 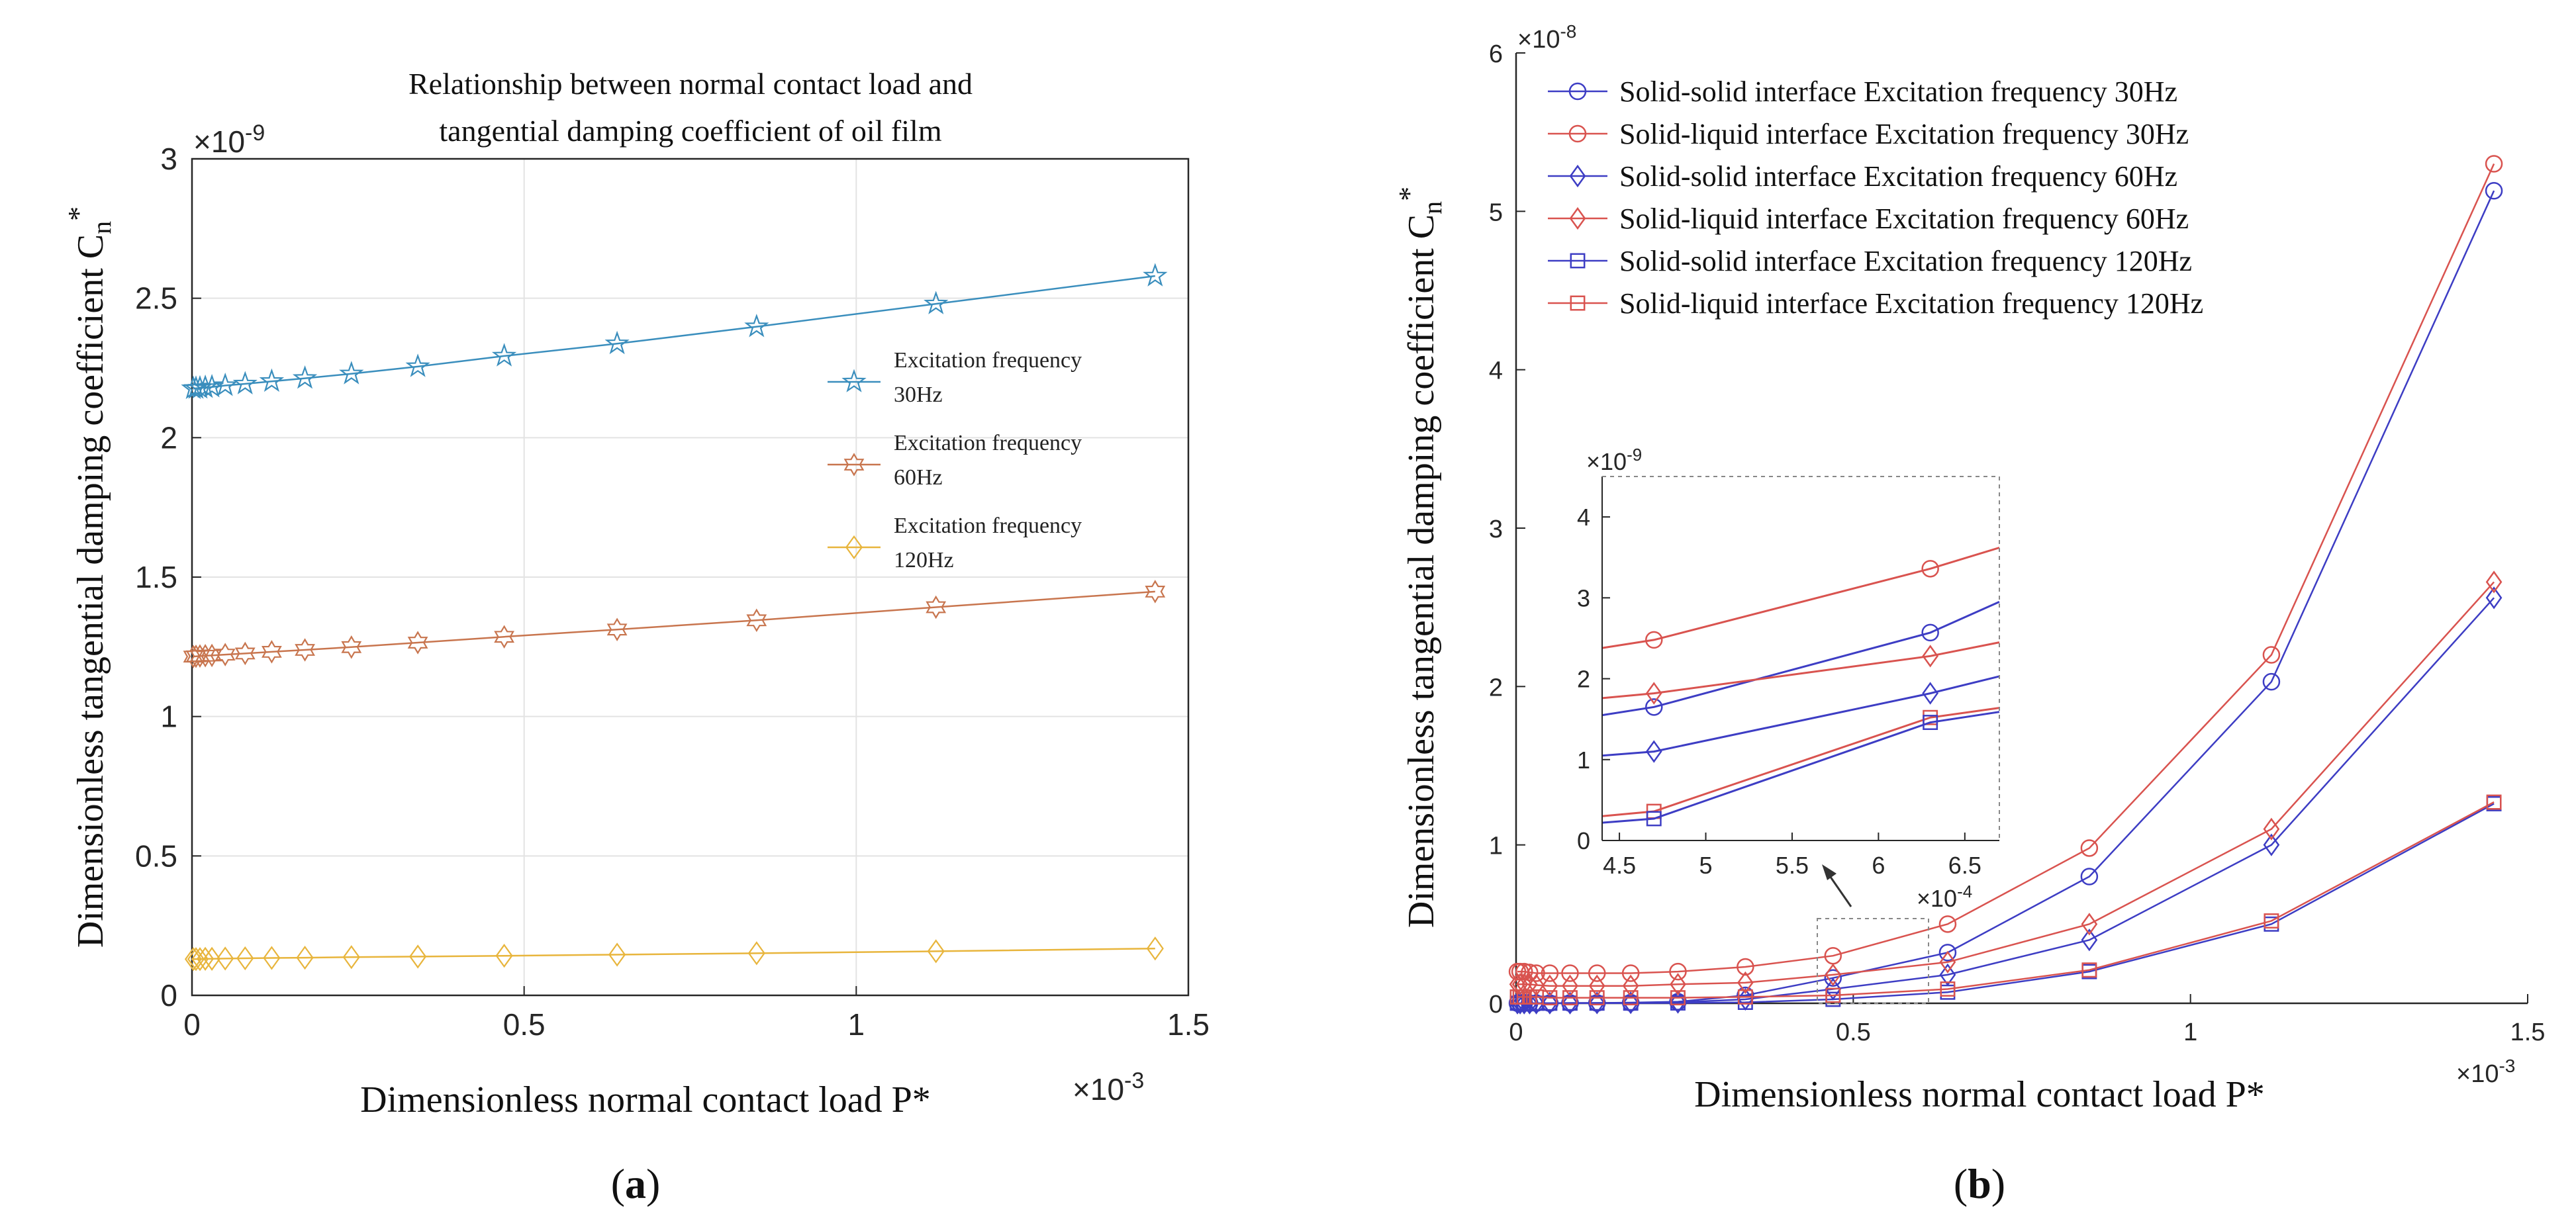 I want to click on panel-a-y-tick-label: 2.5, so click(x=156, y=298).